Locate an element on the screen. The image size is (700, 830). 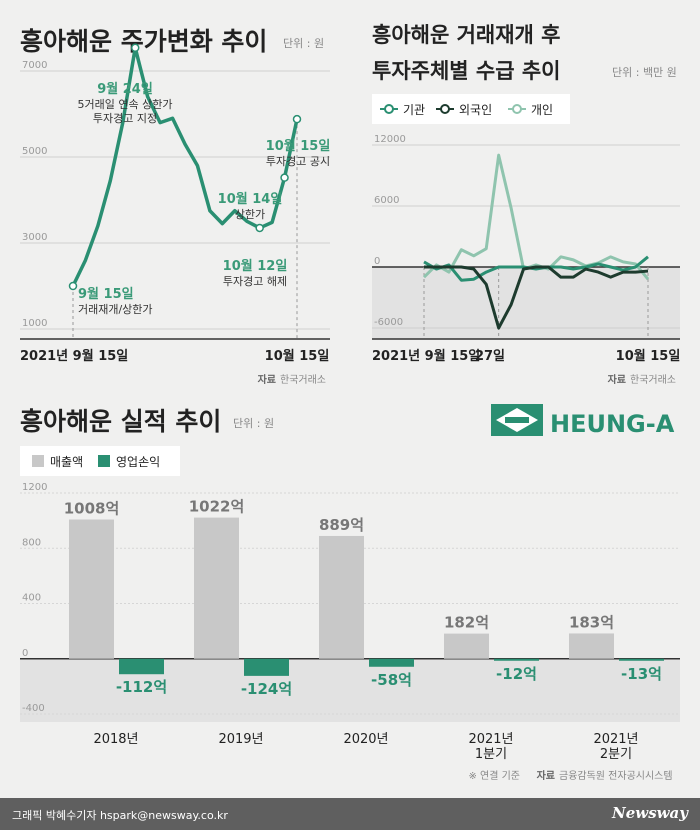
chart3-category-label: 1분기 is located at coordinates (491, 754).